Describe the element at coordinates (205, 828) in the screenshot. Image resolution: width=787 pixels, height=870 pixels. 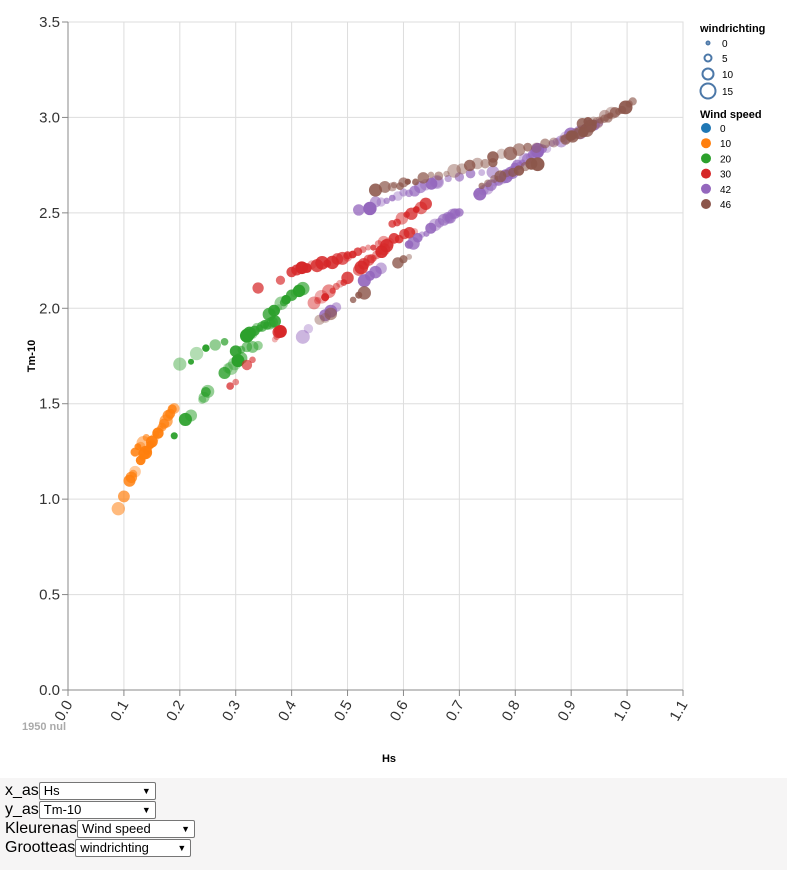
I see `color-axis-control: Kleurenas Wind speed ▼` at that location.